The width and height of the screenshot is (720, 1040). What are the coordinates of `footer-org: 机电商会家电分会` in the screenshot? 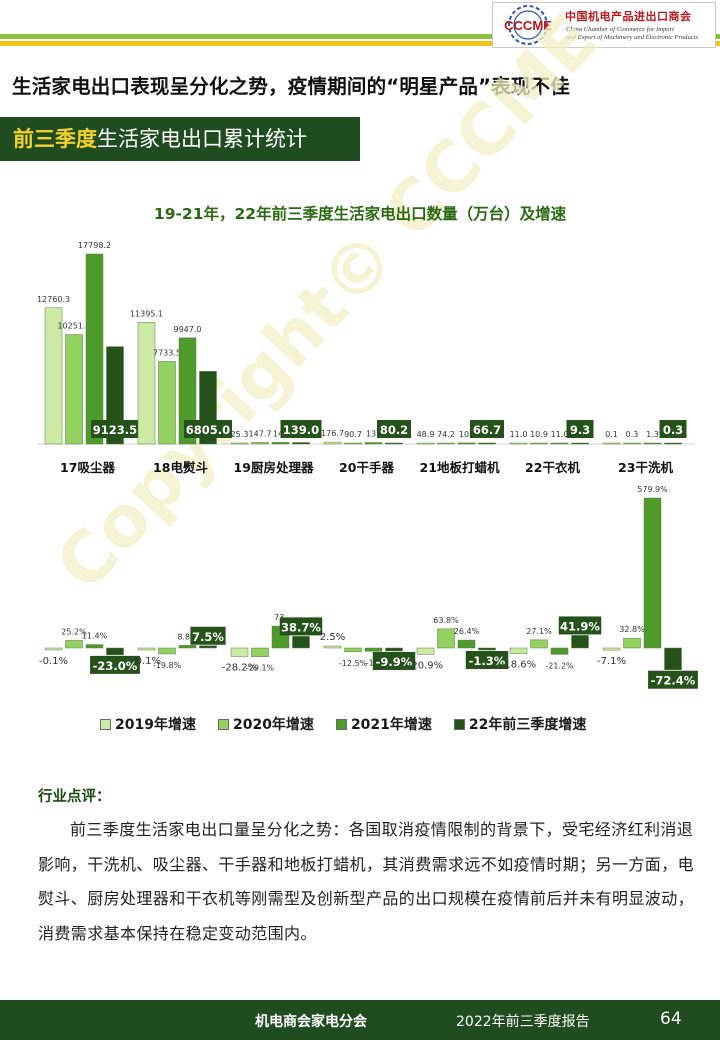 It's located at (311, 1022).